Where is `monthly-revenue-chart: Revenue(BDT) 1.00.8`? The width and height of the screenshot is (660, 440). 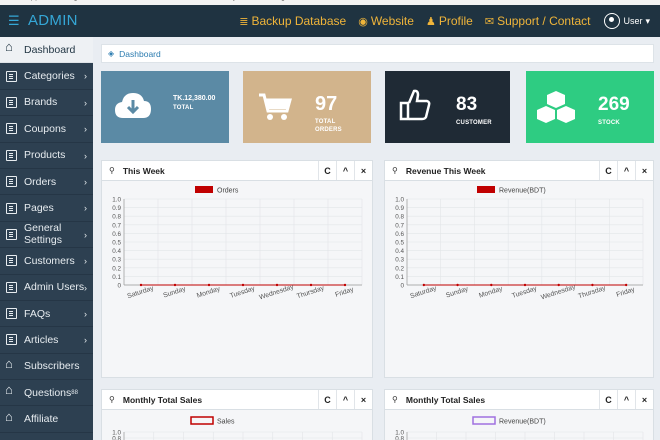 monthly-revenue-chart: Revenue(BDT) 1.00.8 is located at coordinates (519, 428).